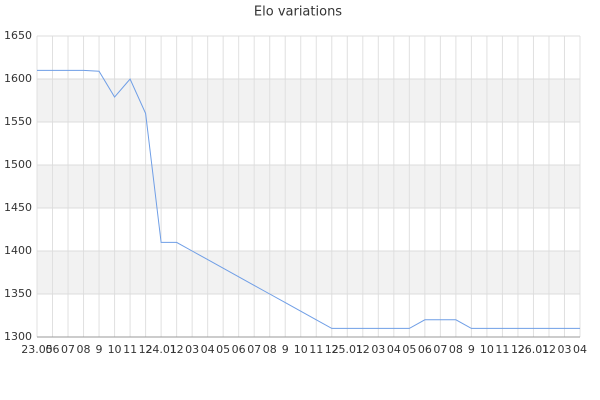  What do you see at coordinates (18, 164) in the screenshot?
I see `y-tick-label: 1500` at bounding box center [18, 164].